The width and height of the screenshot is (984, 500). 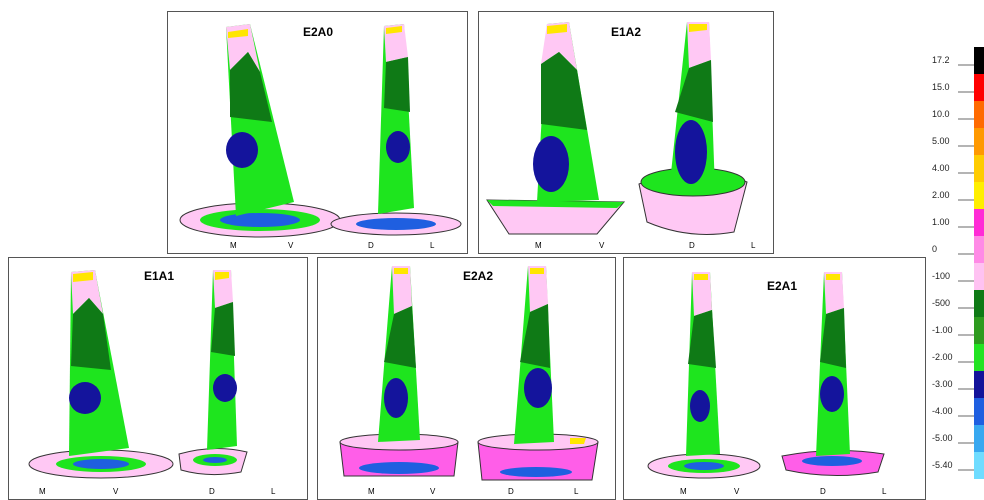 What do you see at coordinates (318, 32) in the screenshot?
I see `panel-label: E2A0` at bounding box center [318, 32].